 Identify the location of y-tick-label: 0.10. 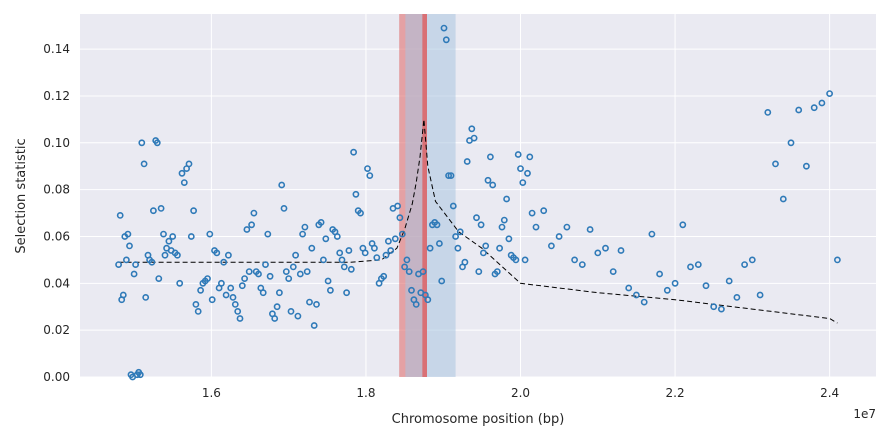
(56, 143).